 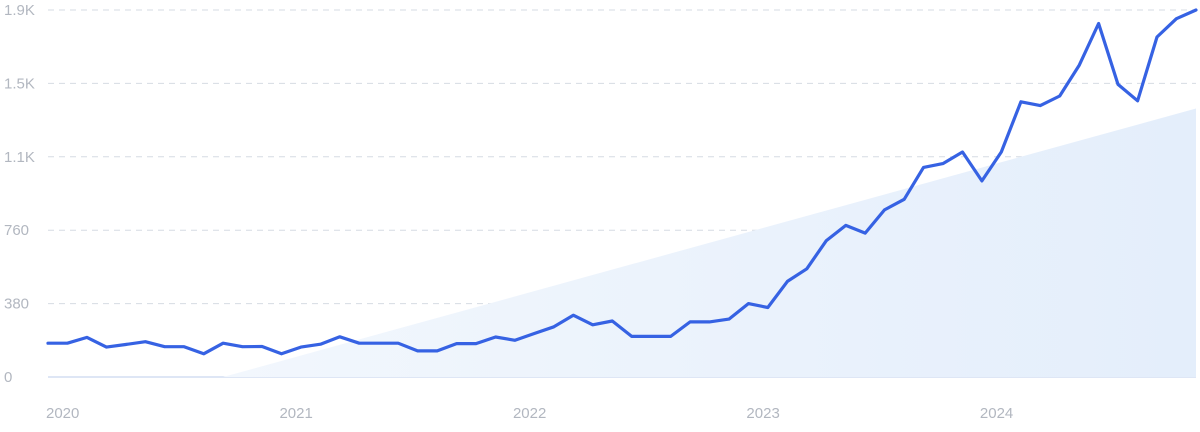 I want to click on y-tick-label-1: 380, so click(x=16, y=304).